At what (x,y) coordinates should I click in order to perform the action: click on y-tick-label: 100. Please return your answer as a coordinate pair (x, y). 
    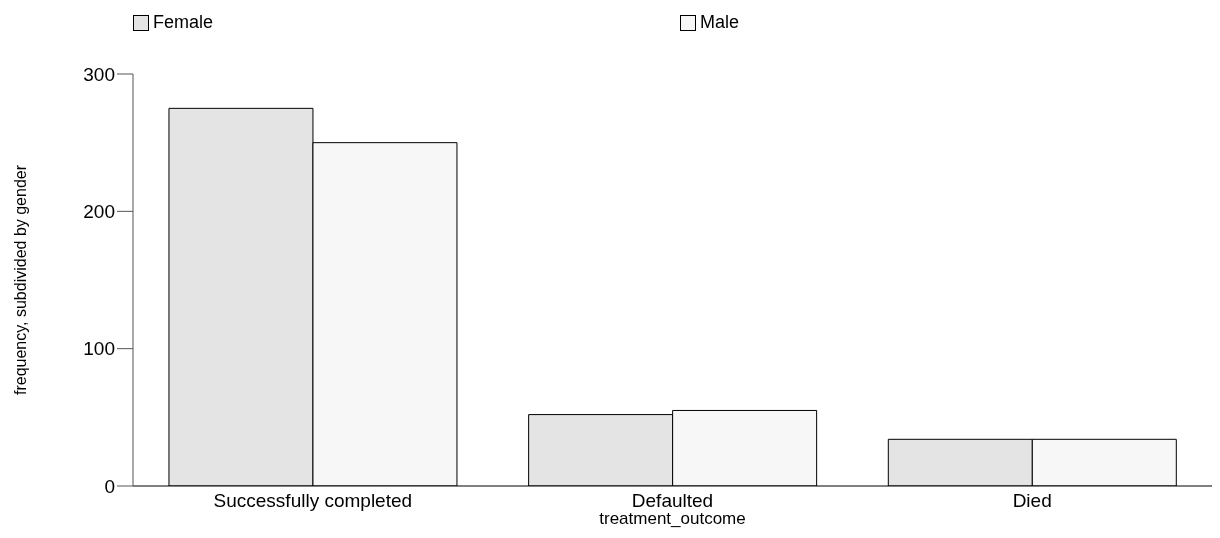
    Looking at the image, I should click on (99, 349).